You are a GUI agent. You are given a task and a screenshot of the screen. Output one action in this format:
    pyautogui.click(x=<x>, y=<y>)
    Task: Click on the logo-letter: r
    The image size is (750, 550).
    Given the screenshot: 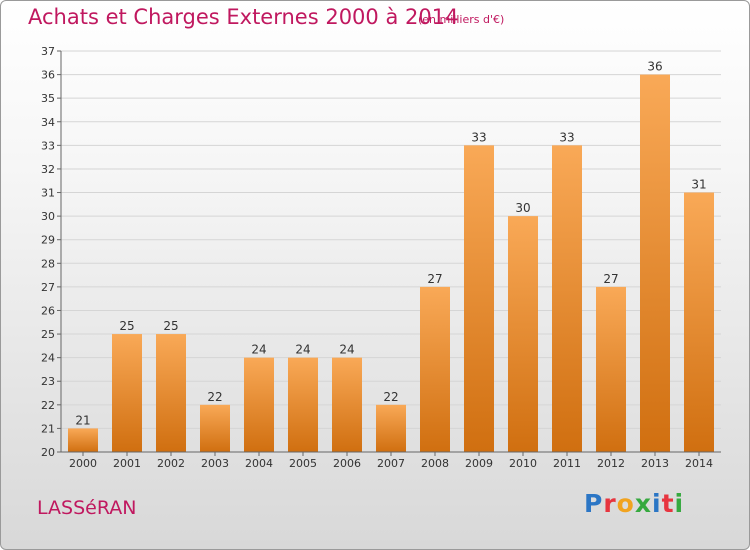 What is the action you would take?
    pyautogui.click(x=610, y=503)
    